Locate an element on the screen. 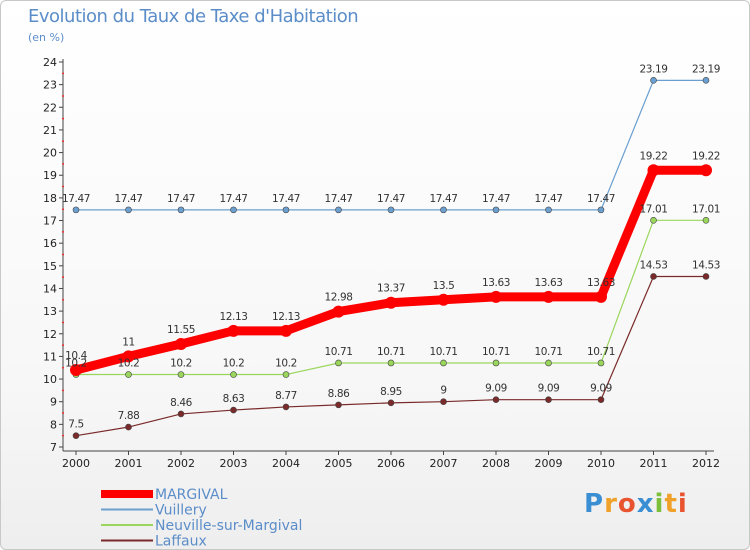 This screenshot has width=750, height=550. logo-letter: i is located at coordinates (659, 504).